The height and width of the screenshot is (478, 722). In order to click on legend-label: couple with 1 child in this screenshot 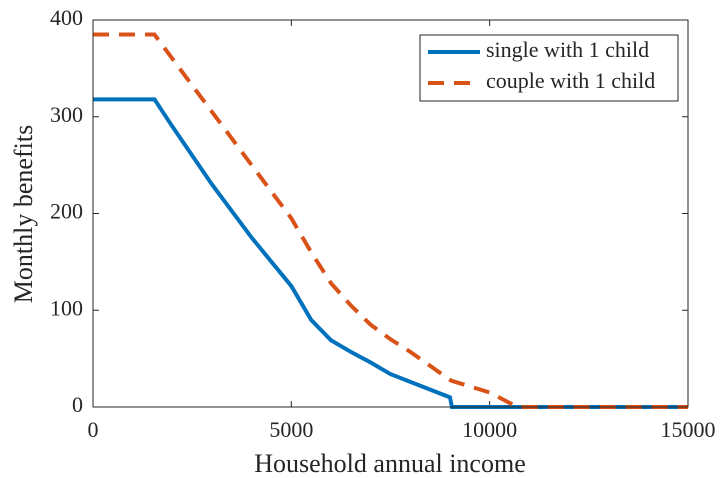, I will do `click(570, 80)`.